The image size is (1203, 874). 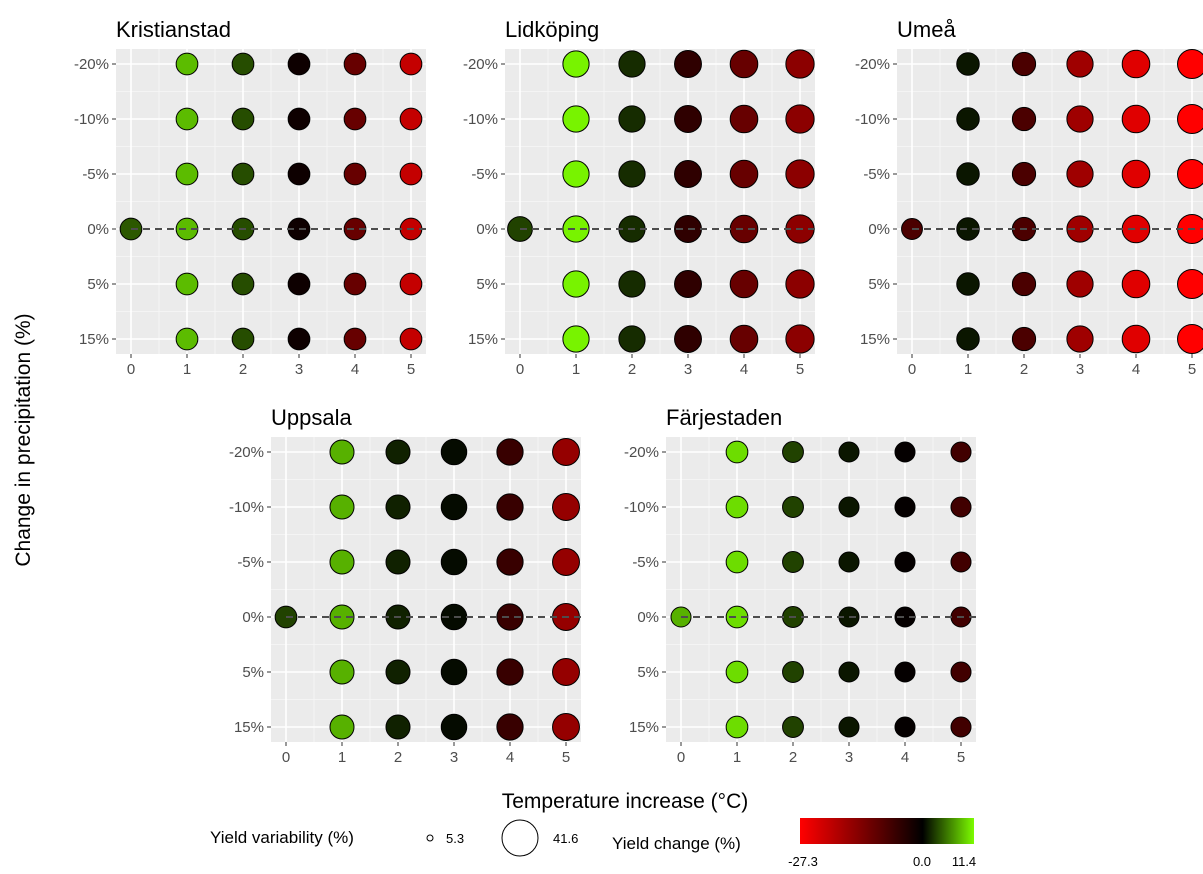 What do you see at coordinates (800, 585) in the screenshot?
I see `panel-farjestaden: 0 1 2 3 4 5 -20% -10% -5% 0% 5% 15% Färjestaden` at bounding box center [800, 585].